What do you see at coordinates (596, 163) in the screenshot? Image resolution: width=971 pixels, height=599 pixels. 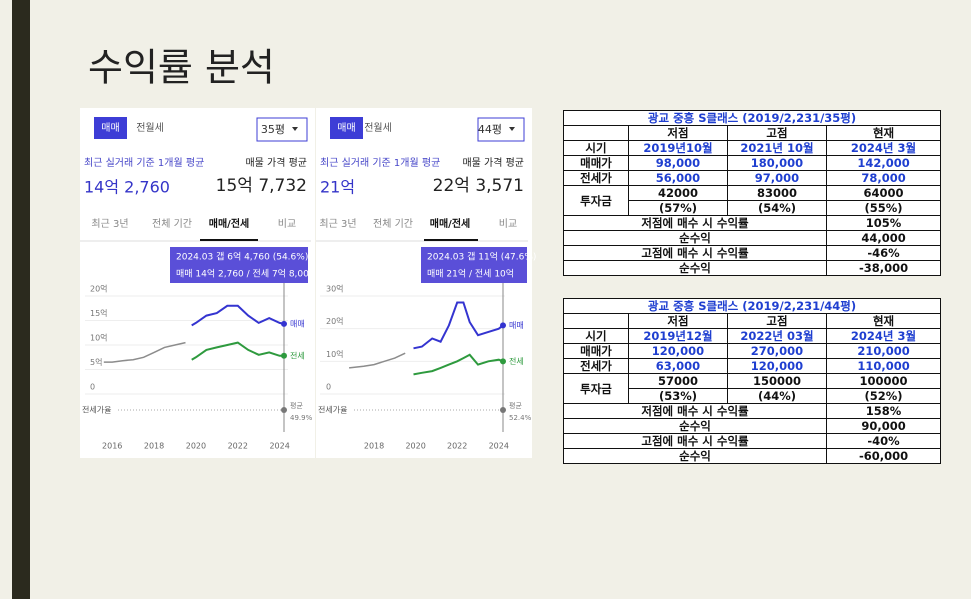 I see `row-label: 매매가` at bounding box center [596, 163].